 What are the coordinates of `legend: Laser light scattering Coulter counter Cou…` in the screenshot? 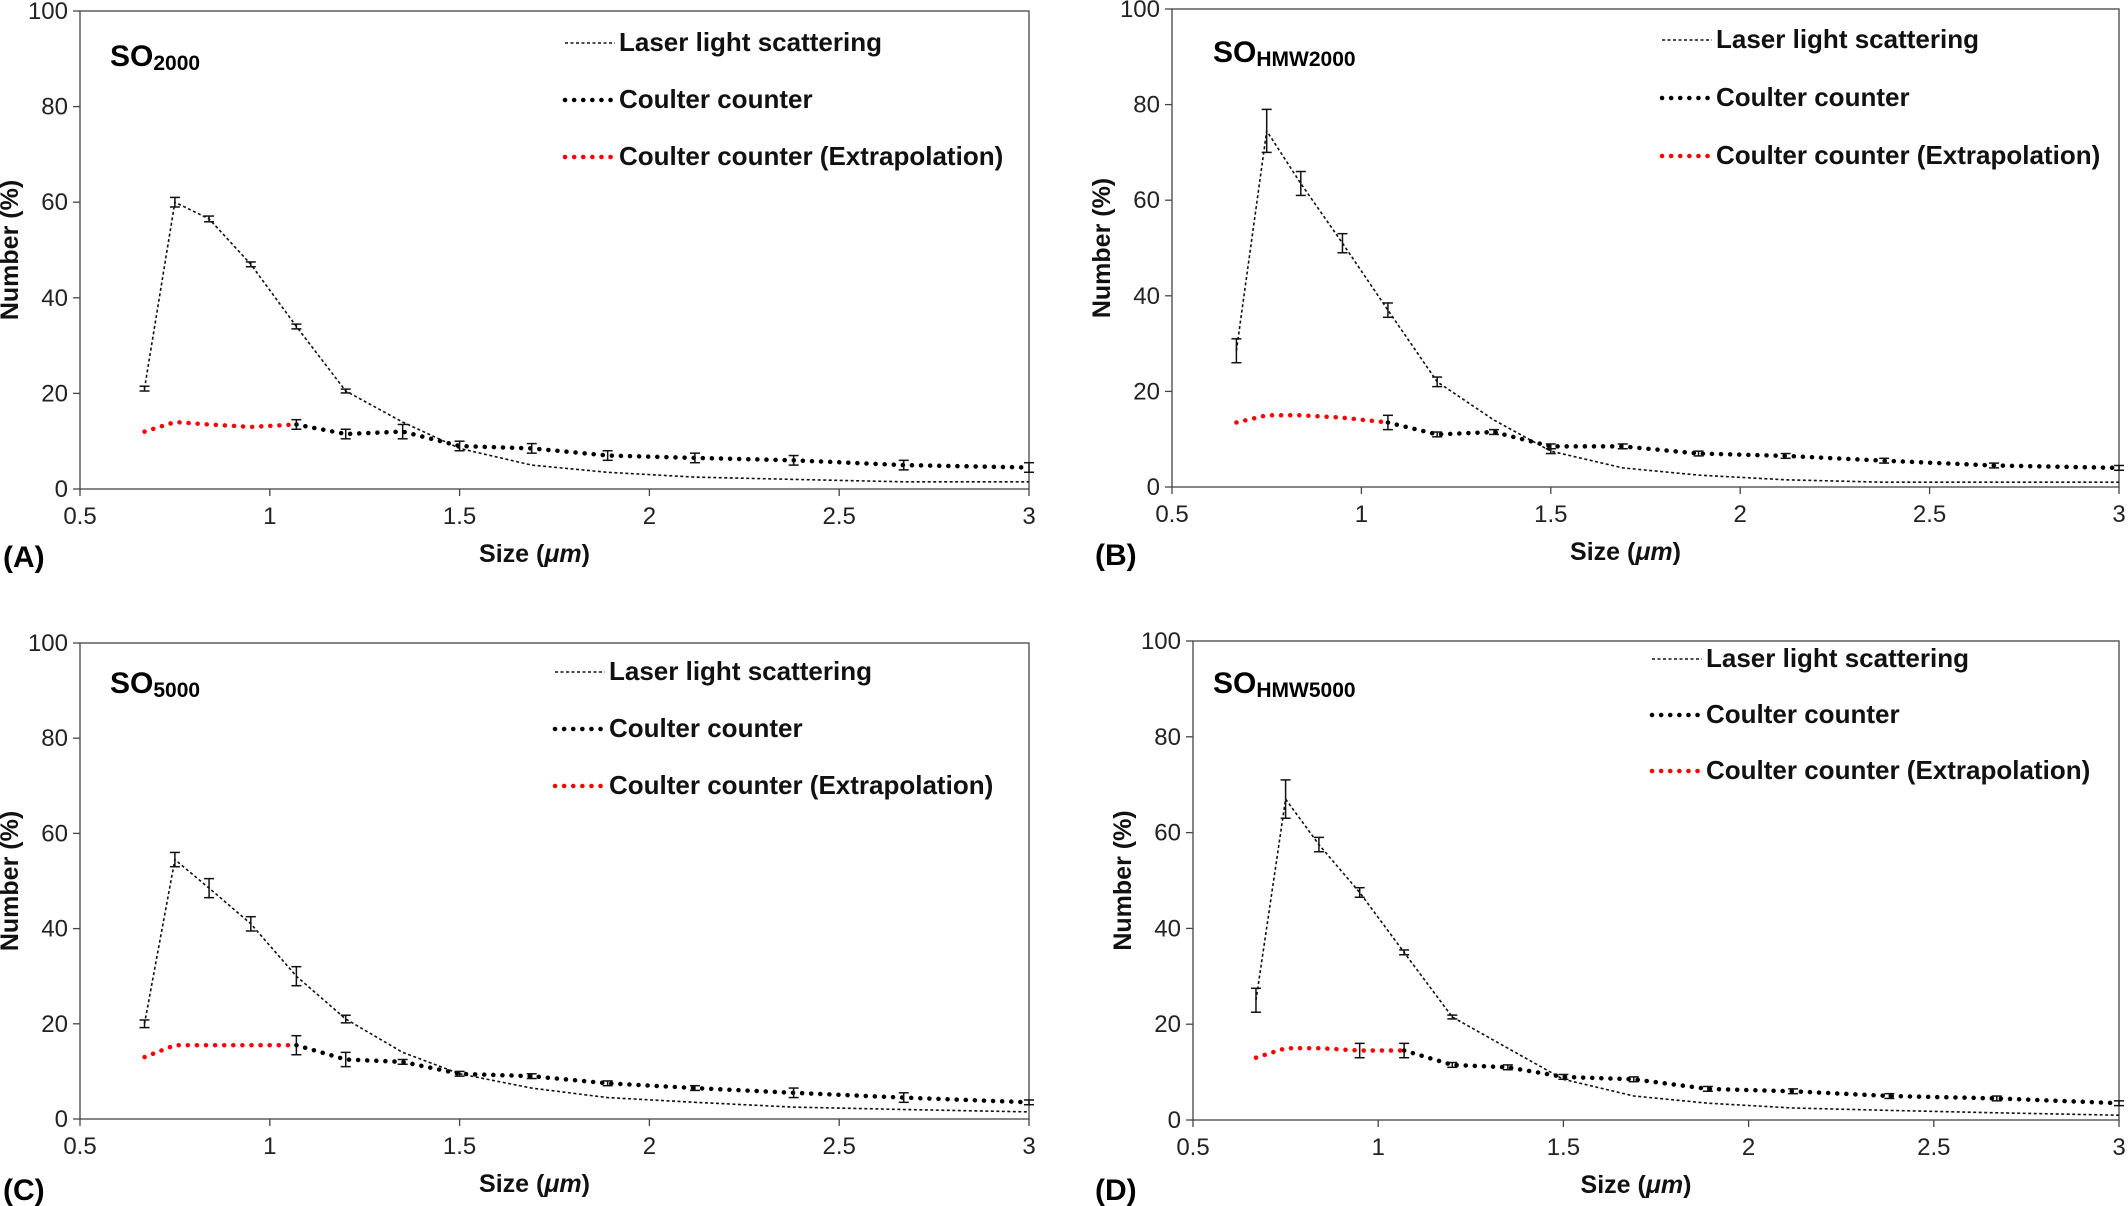 It's located at (1879, 97).